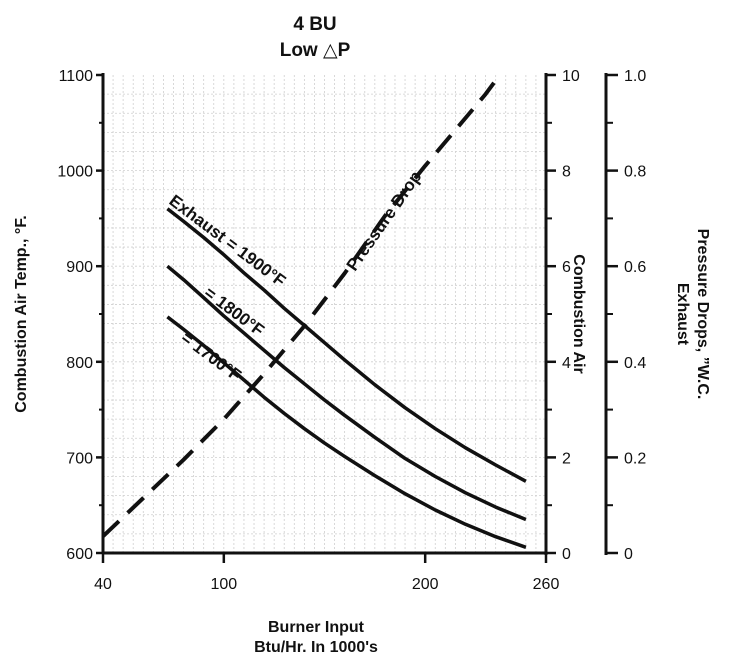  I want to click on y-left-tick-label: 600, so click(79, 554).